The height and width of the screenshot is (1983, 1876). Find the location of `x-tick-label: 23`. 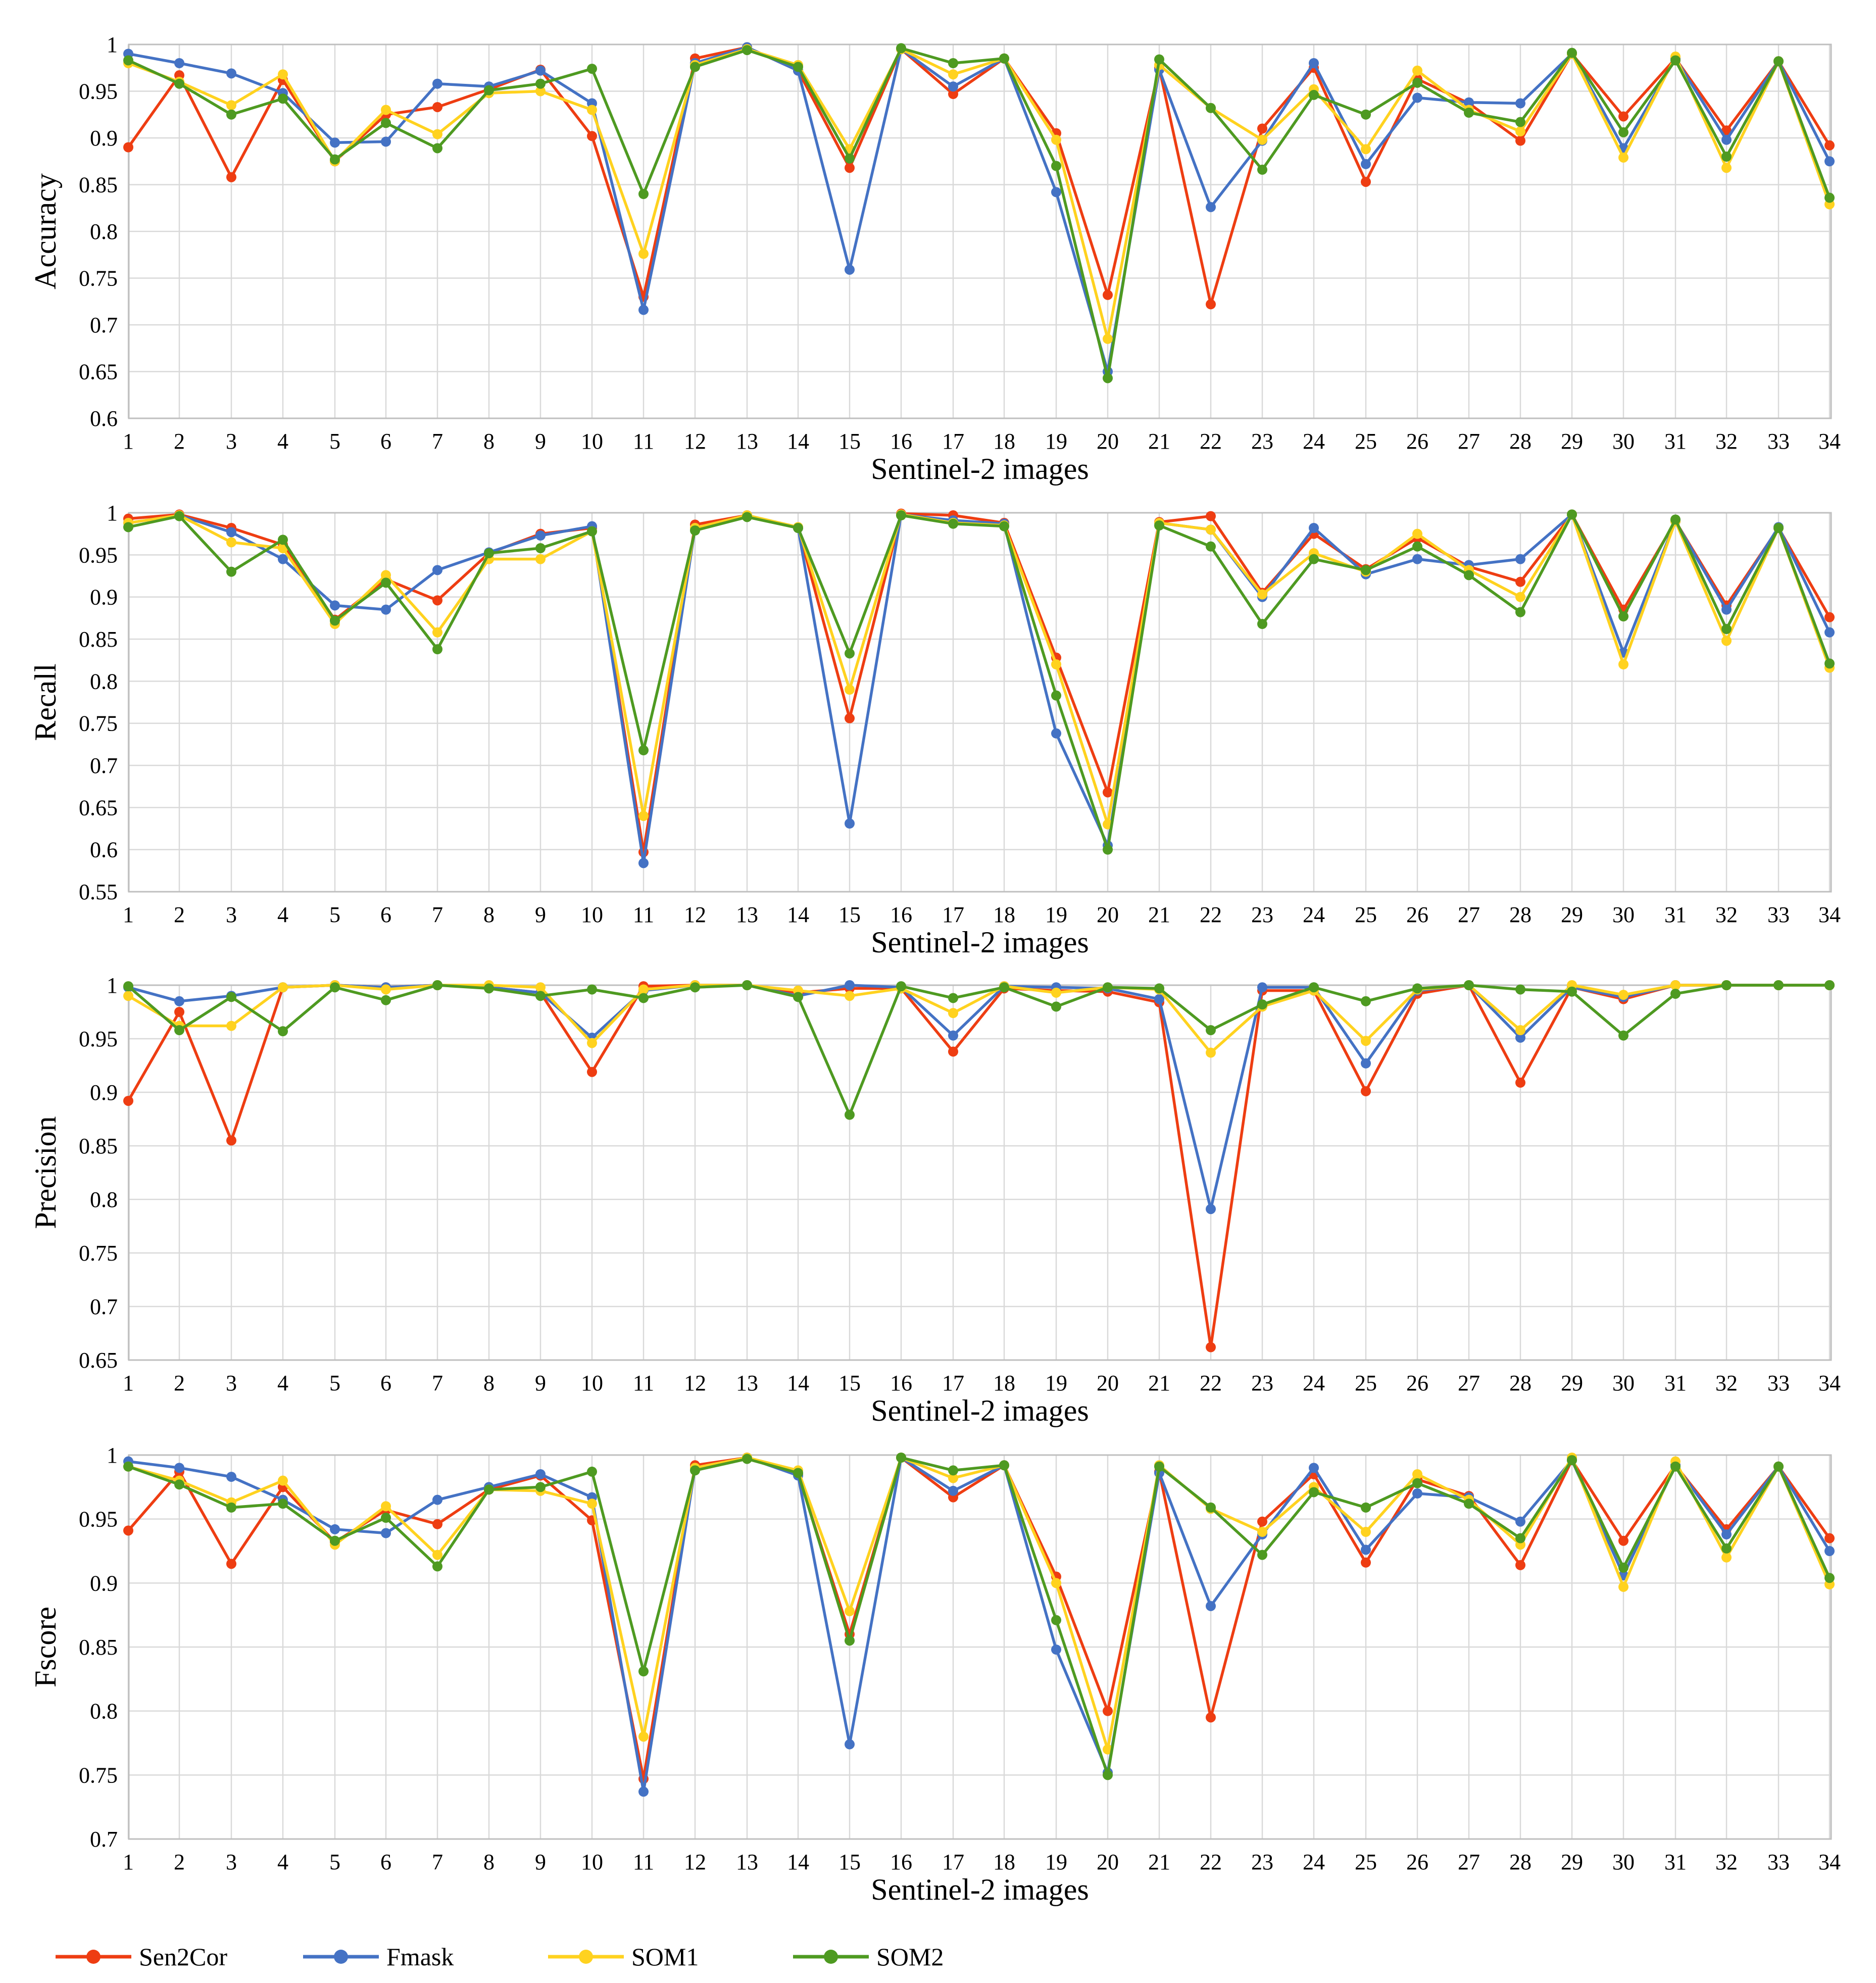

x-tick-label: 23 is located at coordinates (1262, 914).